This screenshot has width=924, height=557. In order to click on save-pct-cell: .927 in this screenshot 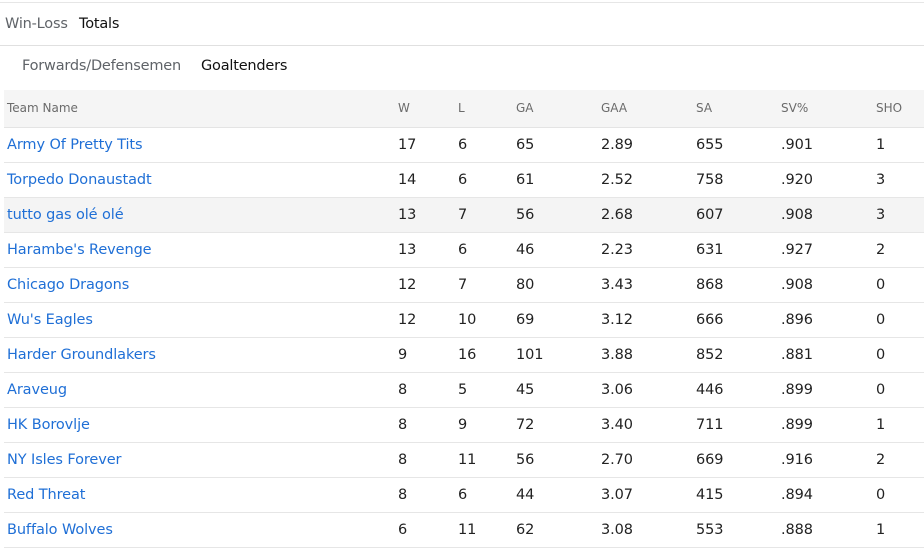, I will do `click(797, 249)`.